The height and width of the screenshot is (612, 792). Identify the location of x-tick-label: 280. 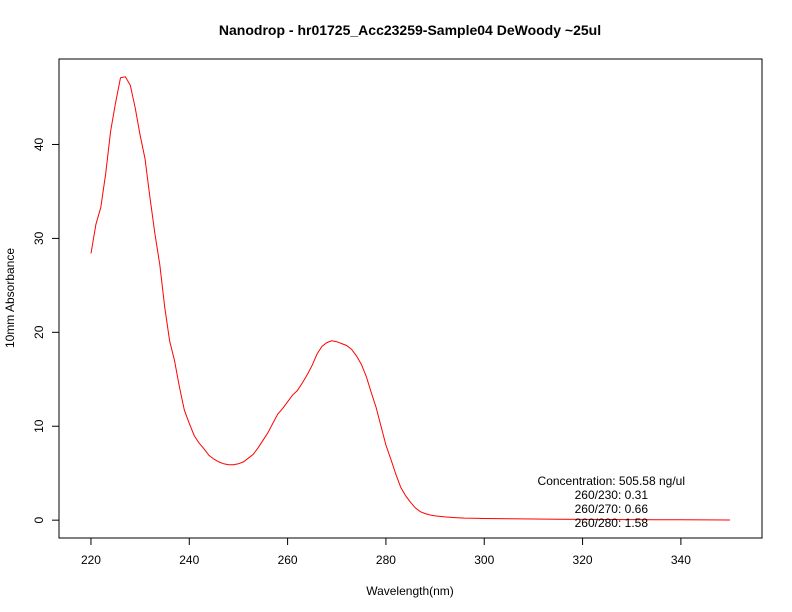
(386, 560).